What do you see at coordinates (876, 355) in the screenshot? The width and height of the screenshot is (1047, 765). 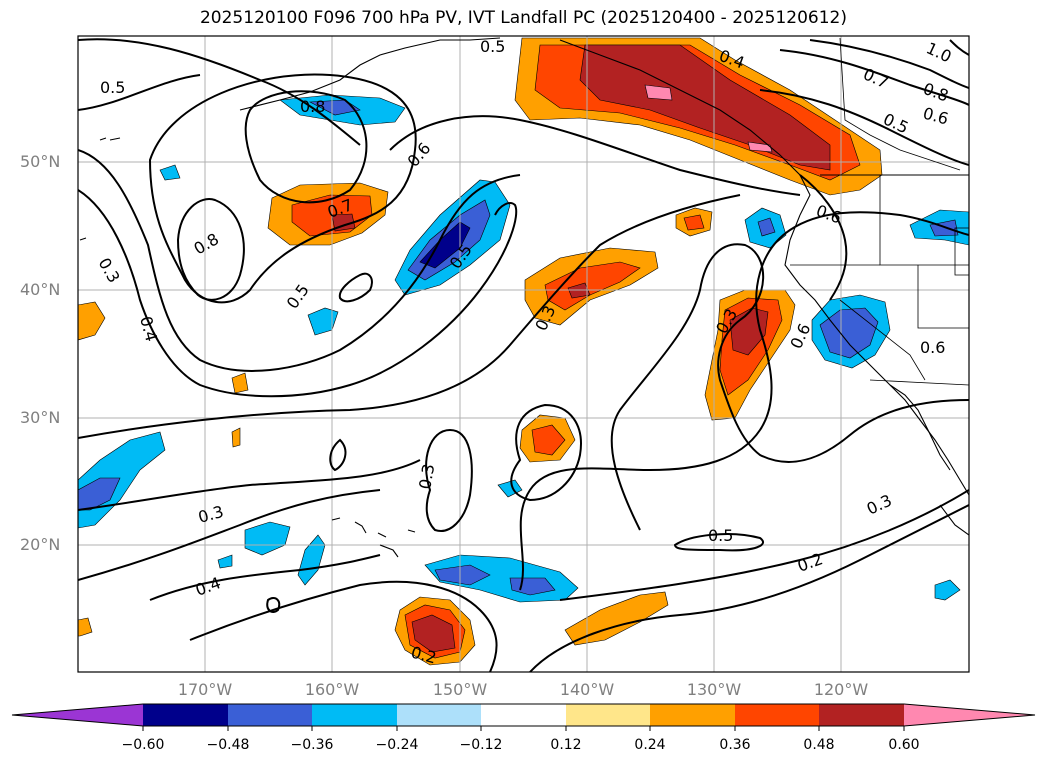 I see `north-america-west-coast` at bounding box center [876, 355].